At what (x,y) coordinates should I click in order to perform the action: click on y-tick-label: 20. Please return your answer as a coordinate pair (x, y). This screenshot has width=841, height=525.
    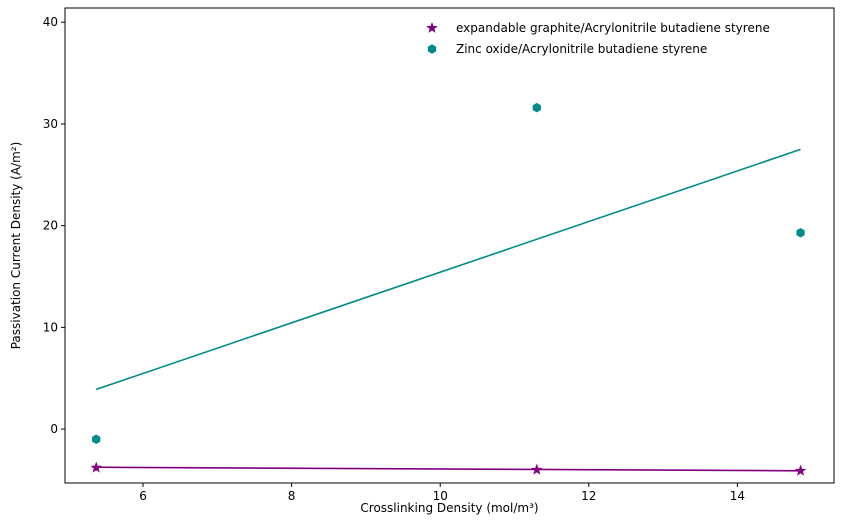
    Looking at the image, I should click on (50, 226).